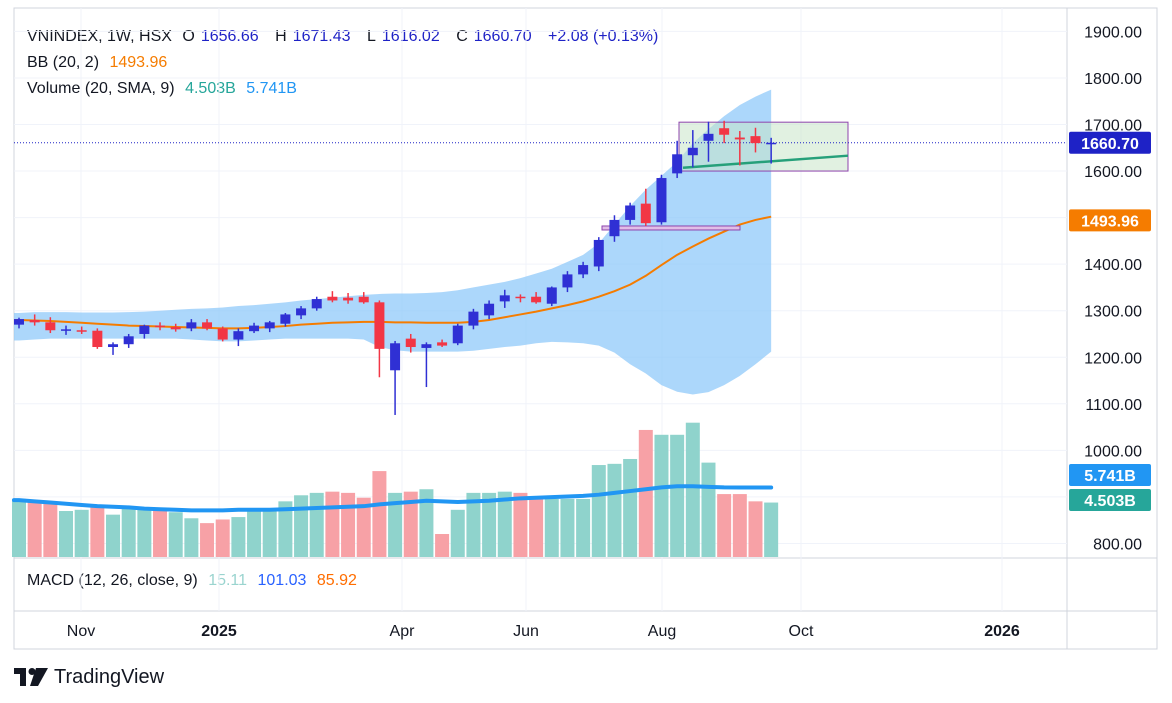 Image resolution: width=1172 pixels, height=703 pixels. I want to click on price-tick-label: 1600.00, so click(1113, 172).